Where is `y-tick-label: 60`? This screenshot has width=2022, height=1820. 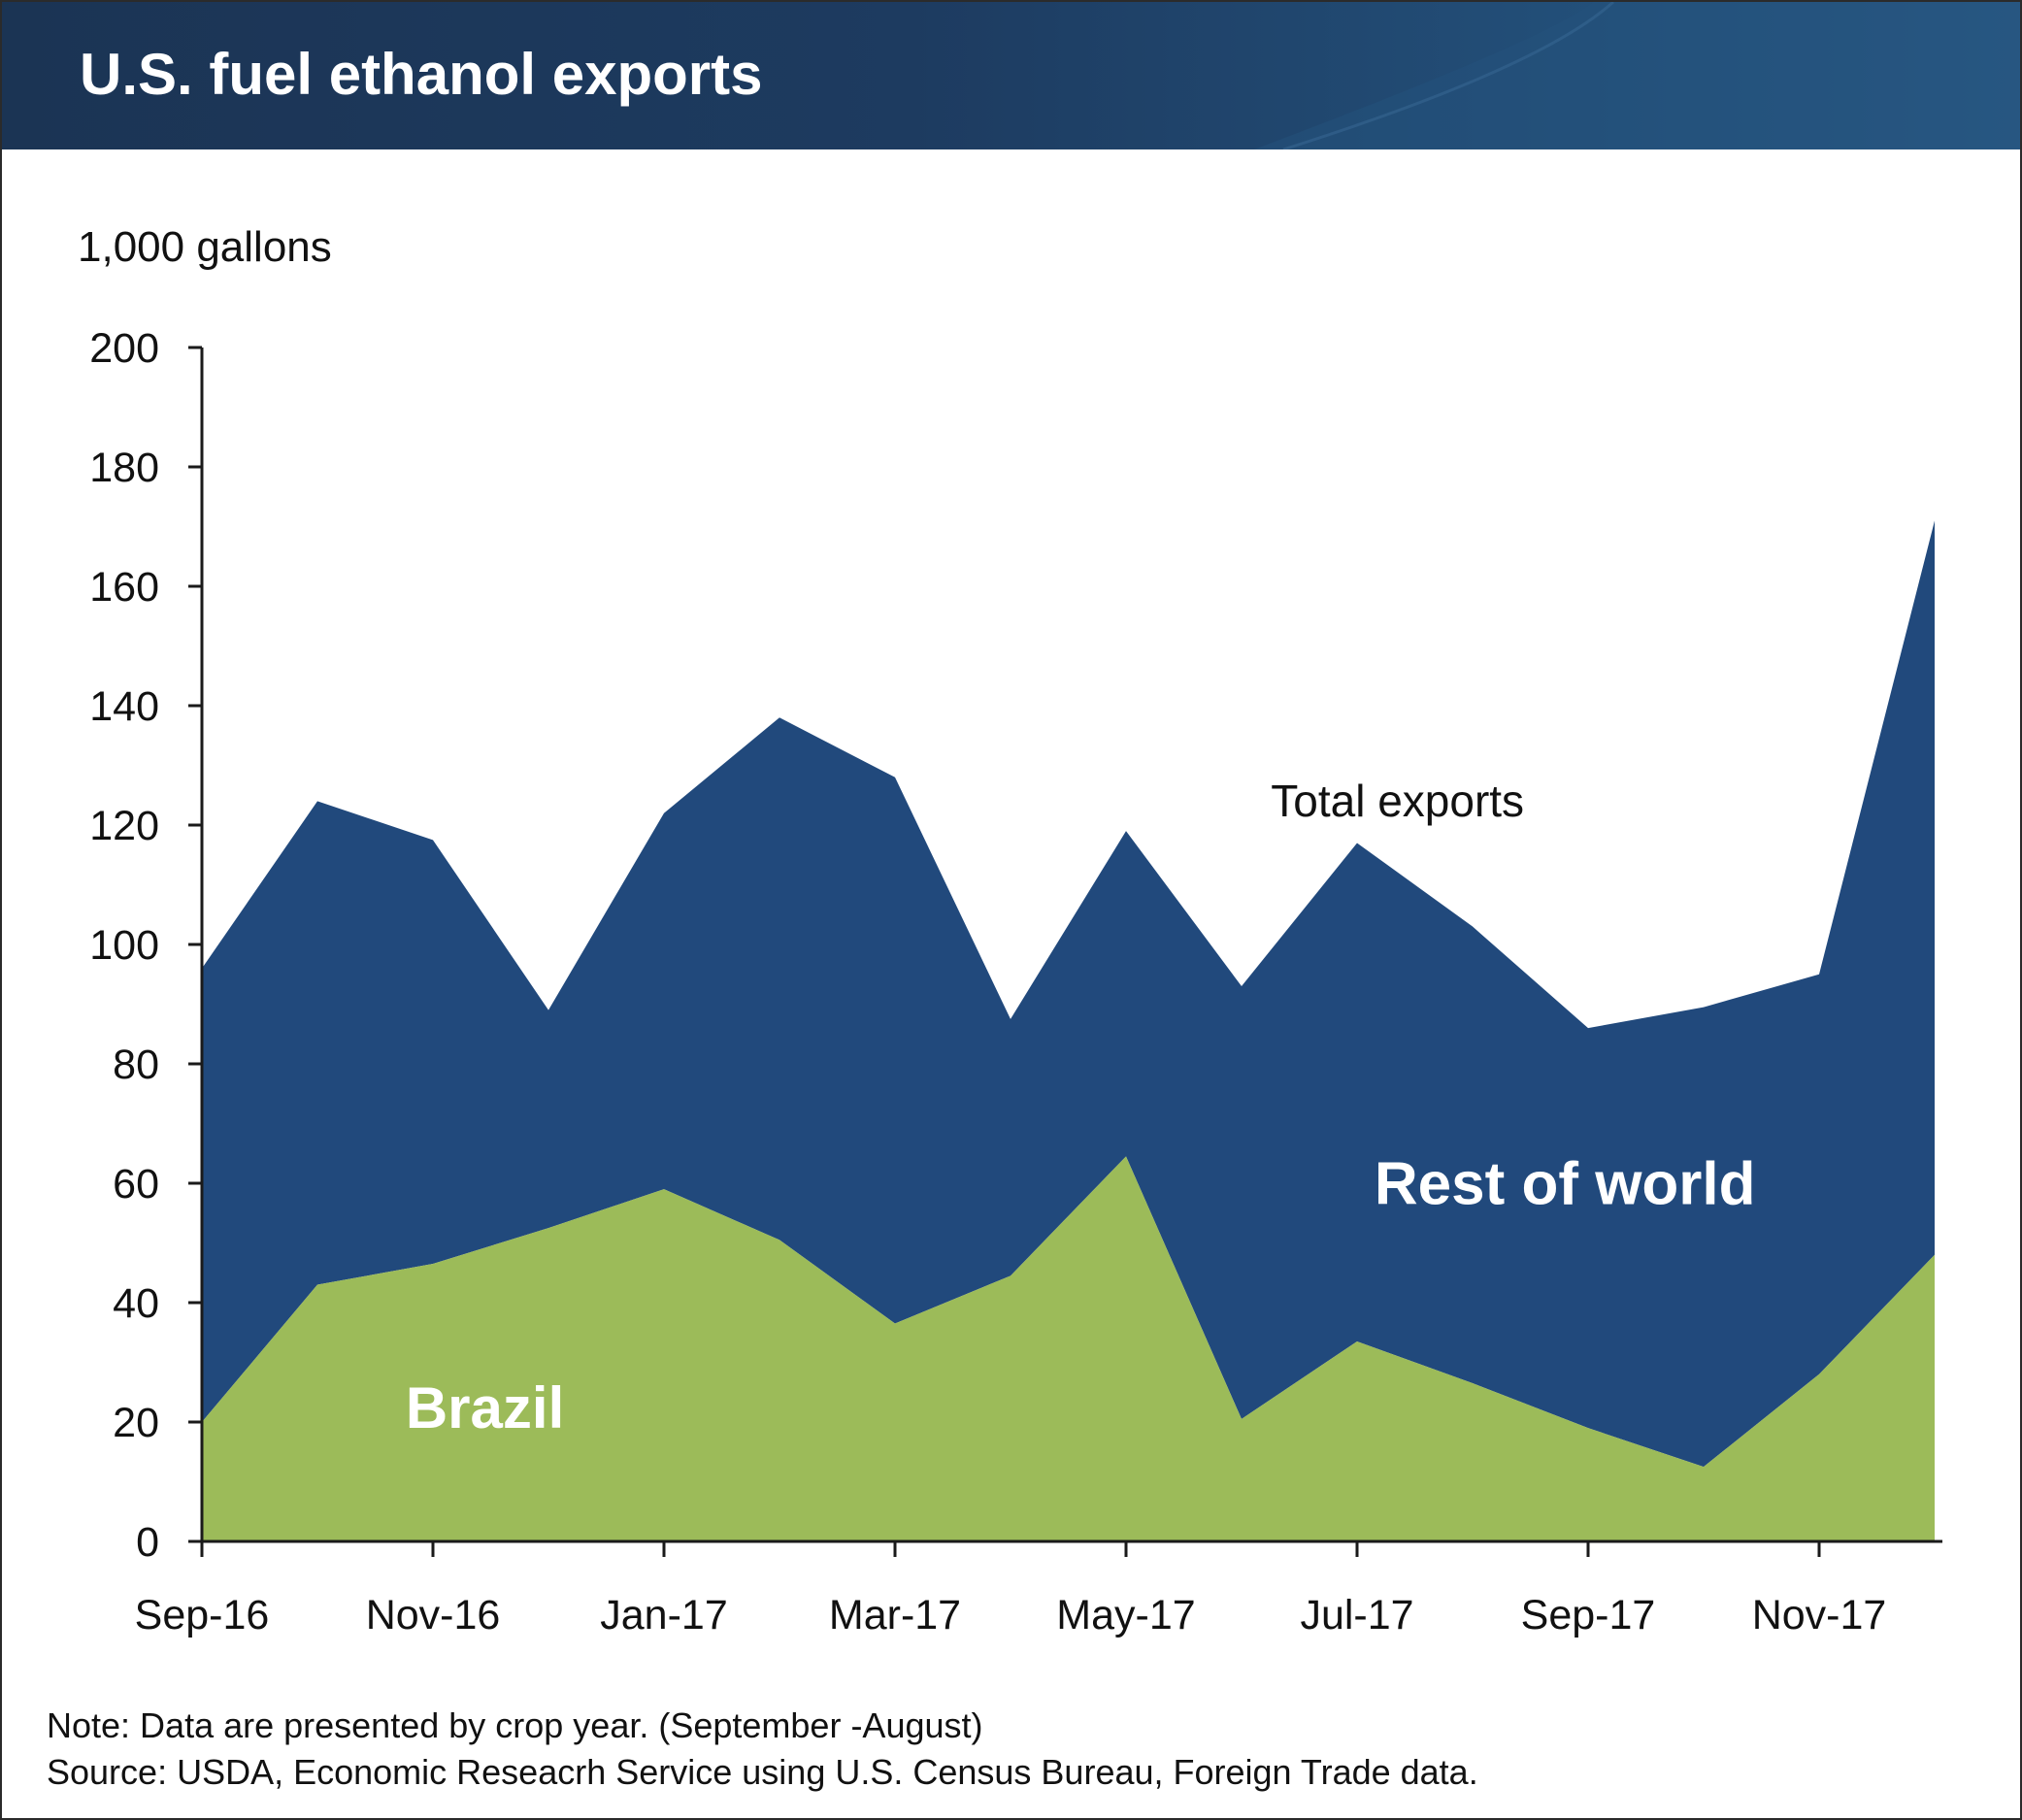
y-tick-label: 60 is located at coordinates (136, 1184).